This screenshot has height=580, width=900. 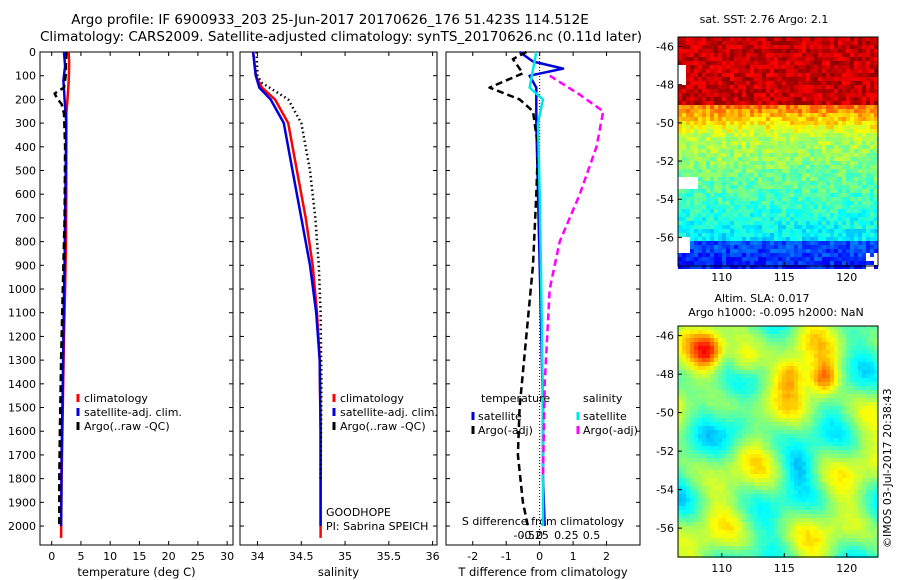 I want to click on y-tick-label: 1000, so click(x=22, y=289).